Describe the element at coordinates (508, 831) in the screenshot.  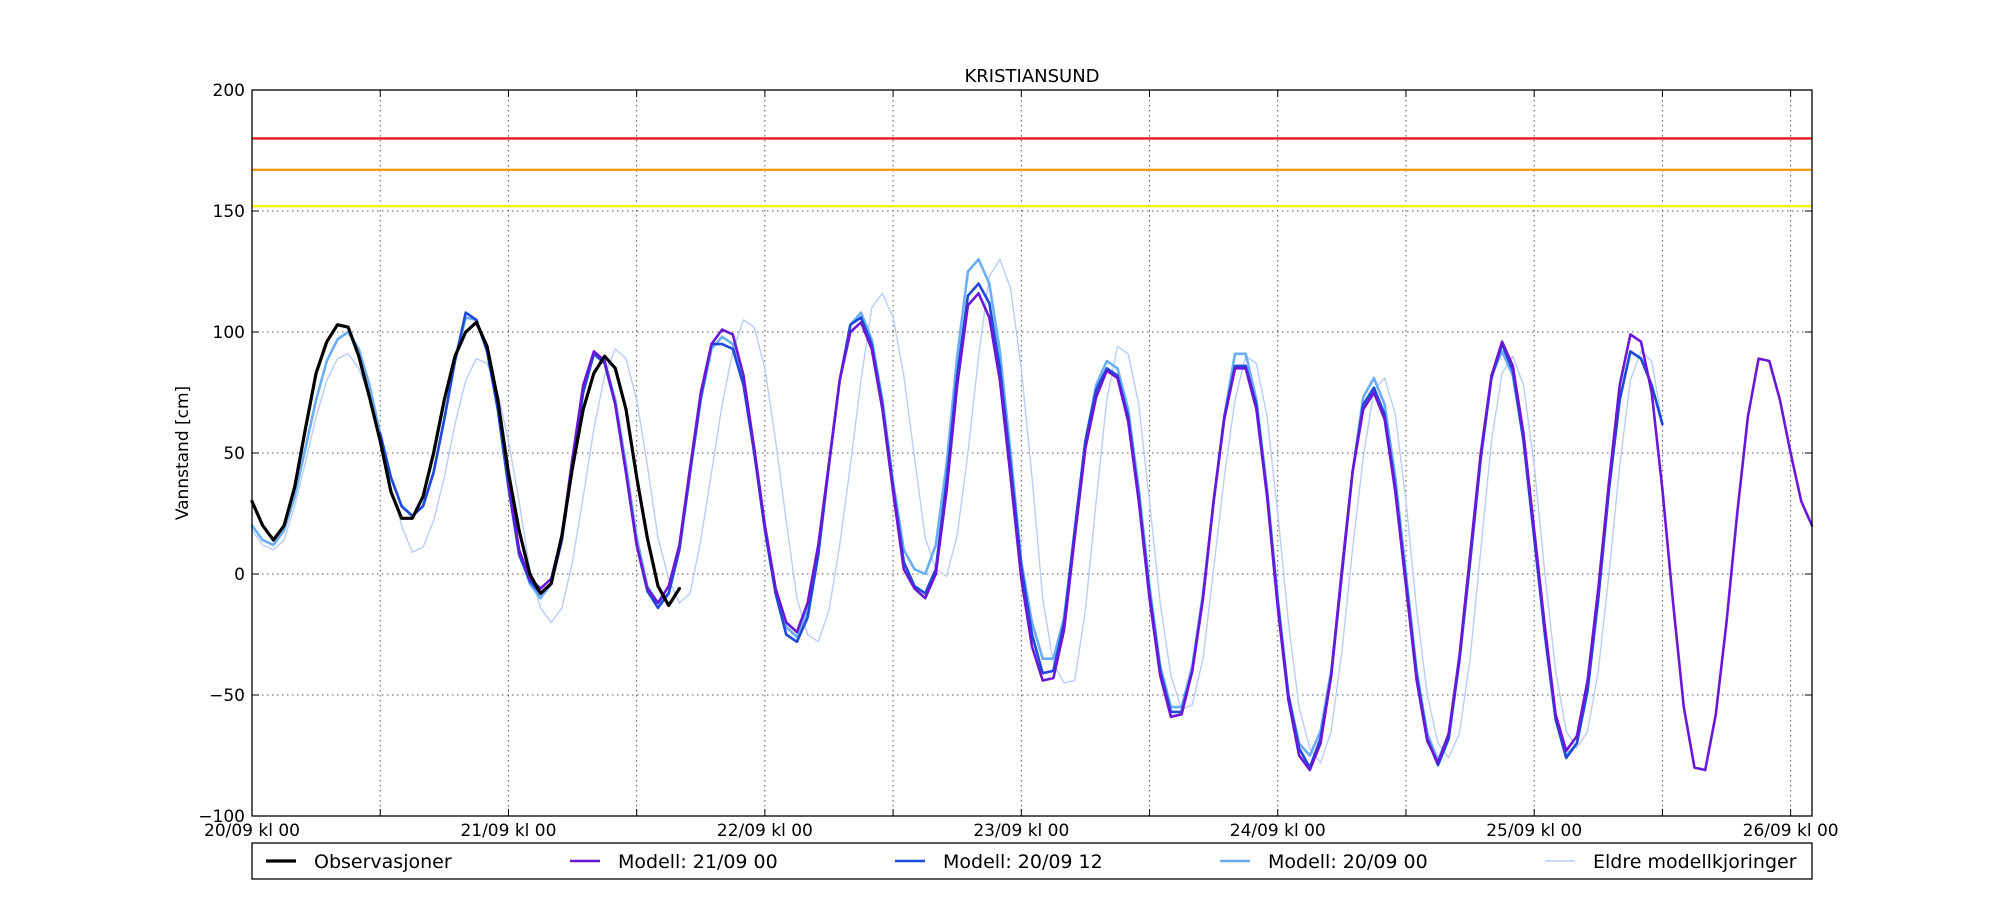
I see `x-tick-label: 21/09 kl 00` at that location.